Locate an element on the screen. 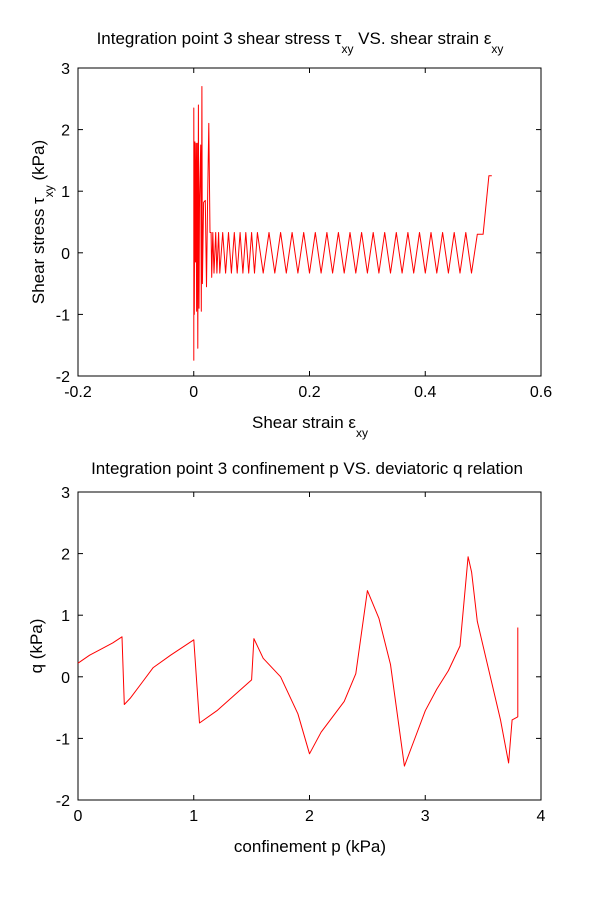 The image size is (599, 900). chart1-ytick-label: 2 is located at coordinates (65, 131).